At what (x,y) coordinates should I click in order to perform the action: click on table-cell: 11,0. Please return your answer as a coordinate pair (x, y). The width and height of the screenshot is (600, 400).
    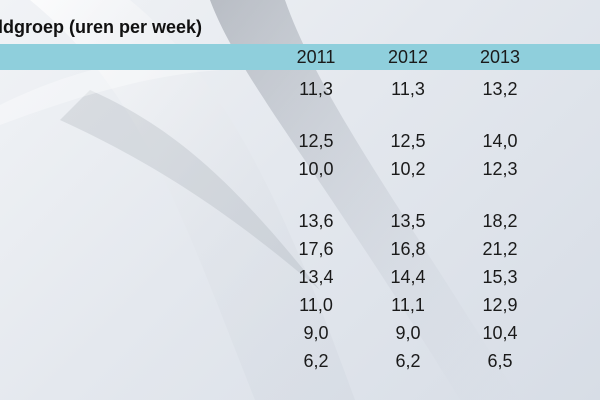
    Looking at the image, I should click on (316, 305).